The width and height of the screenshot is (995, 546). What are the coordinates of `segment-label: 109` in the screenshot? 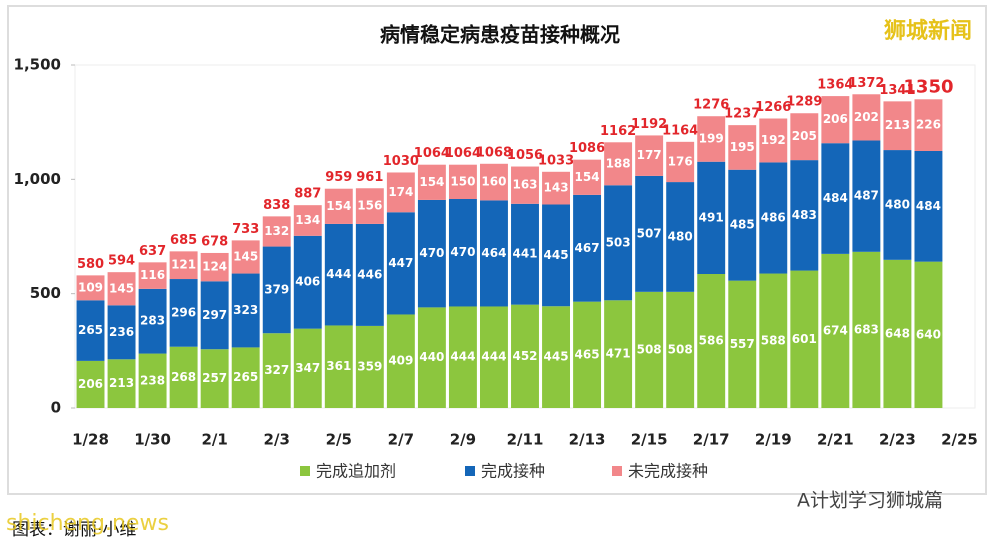 It's located at (90, 287).